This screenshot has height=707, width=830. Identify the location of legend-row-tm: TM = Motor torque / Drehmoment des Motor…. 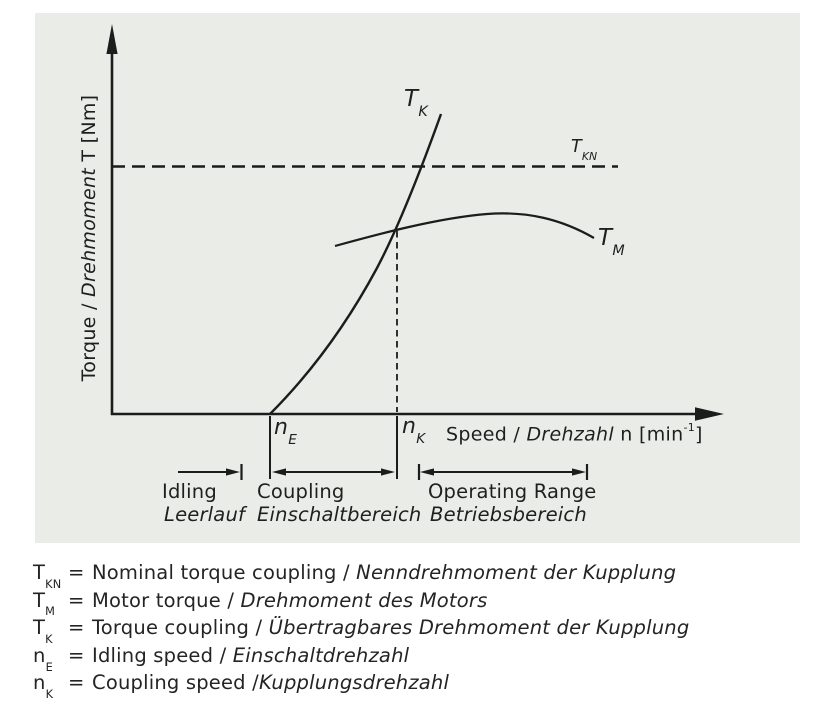
(423, 603).